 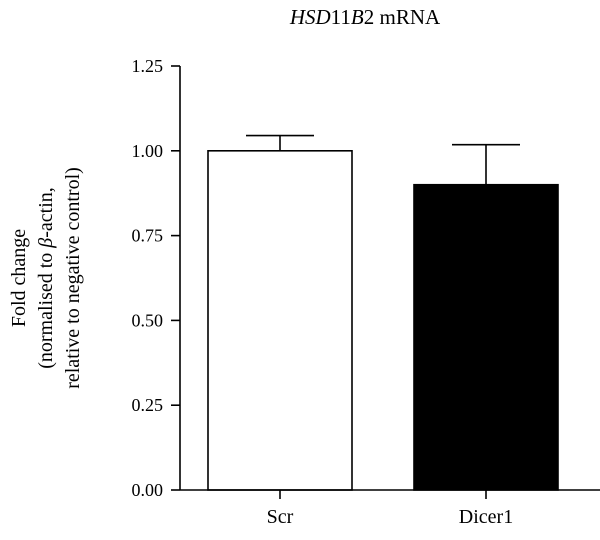 What do you see at coordinates (148, 151) in the screenshot?
I see `y-tick-label: 1.00` at bounding box center [148, 151].